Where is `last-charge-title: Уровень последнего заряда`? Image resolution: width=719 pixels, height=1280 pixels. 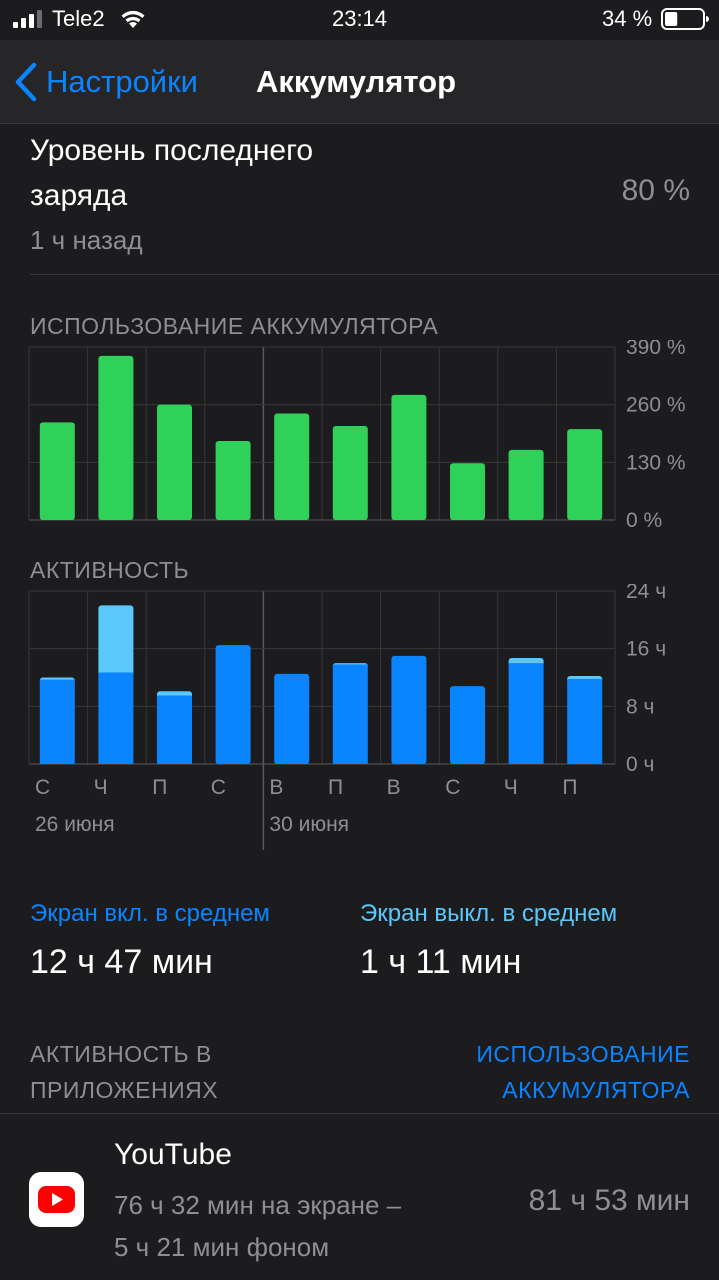 last-charge-title: Уровень последнего заряда is located at coordinates (172, 173).